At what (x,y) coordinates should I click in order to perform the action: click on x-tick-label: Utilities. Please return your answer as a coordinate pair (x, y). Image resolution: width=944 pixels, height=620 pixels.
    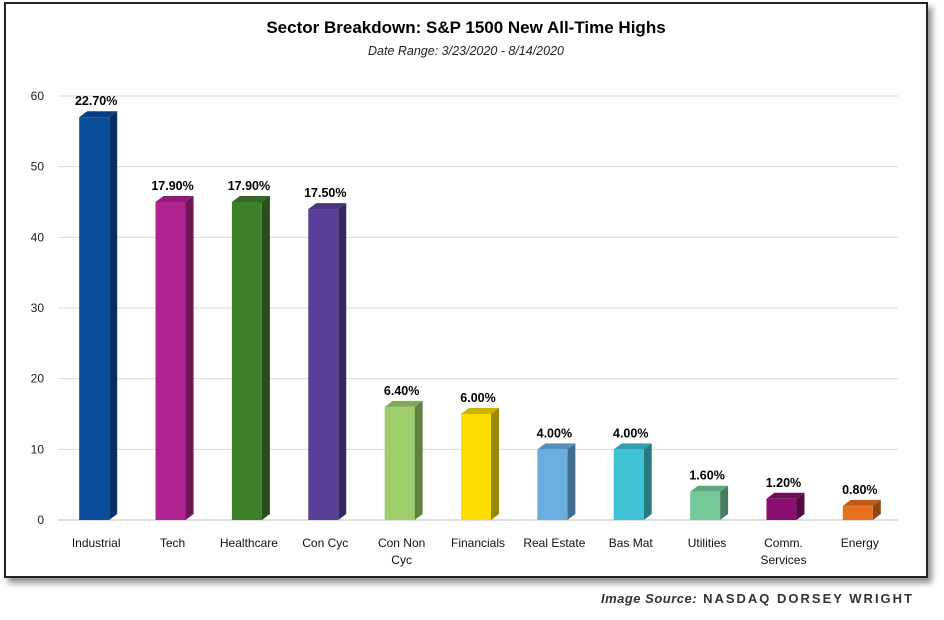
    Looking at the image, I should click on (707, 543).